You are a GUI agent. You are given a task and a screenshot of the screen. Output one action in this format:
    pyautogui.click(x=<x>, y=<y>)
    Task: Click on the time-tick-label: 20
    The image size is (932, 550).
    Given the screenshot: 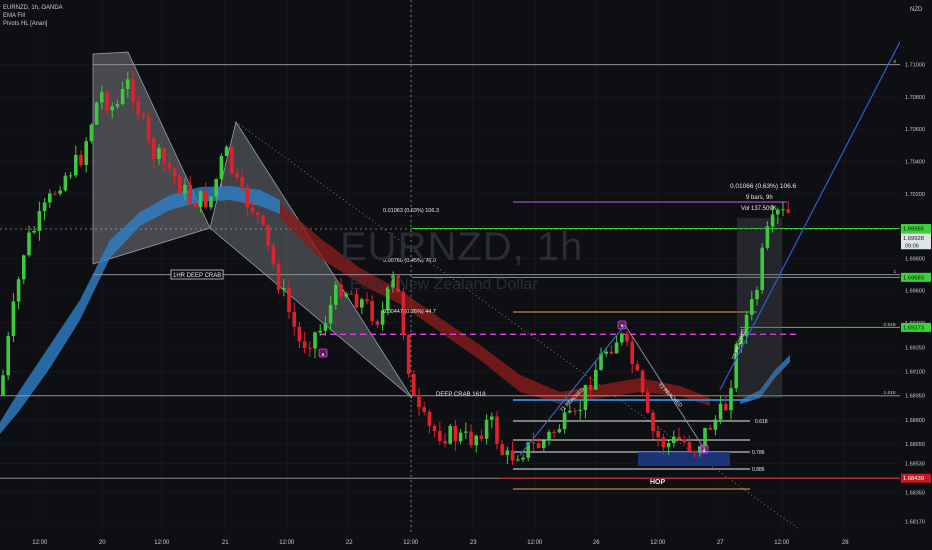 What is the action you would take?
    pyautogui.click(x=102, y=543)
    